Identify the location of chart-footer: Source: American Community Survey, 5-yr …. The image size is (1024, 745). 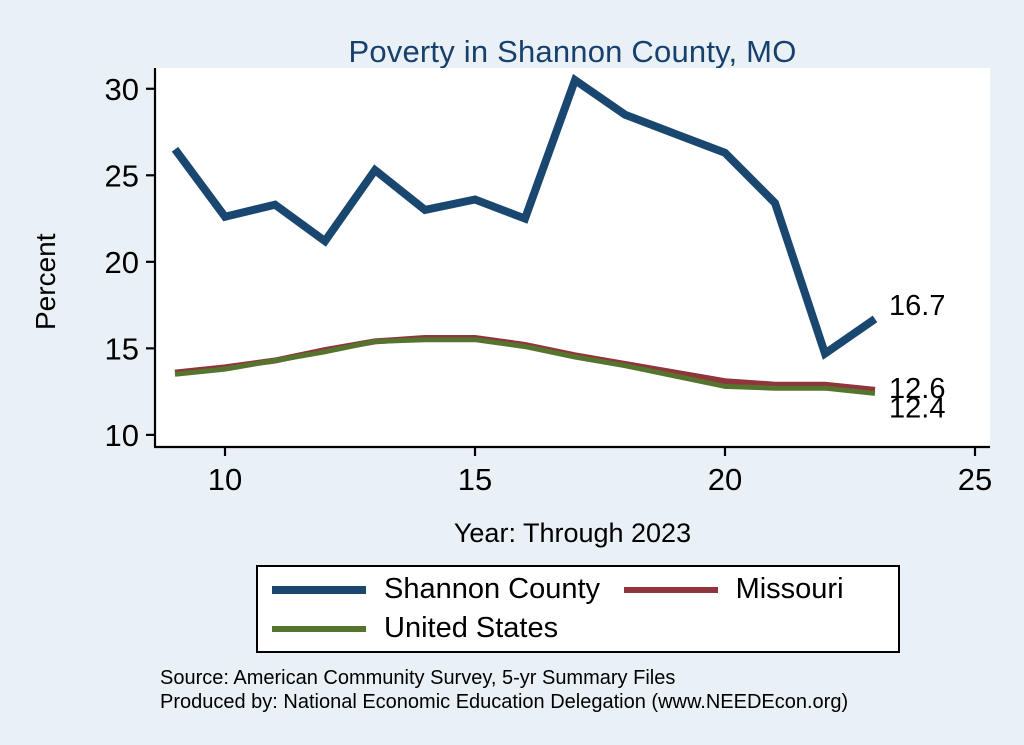
(504, 690).